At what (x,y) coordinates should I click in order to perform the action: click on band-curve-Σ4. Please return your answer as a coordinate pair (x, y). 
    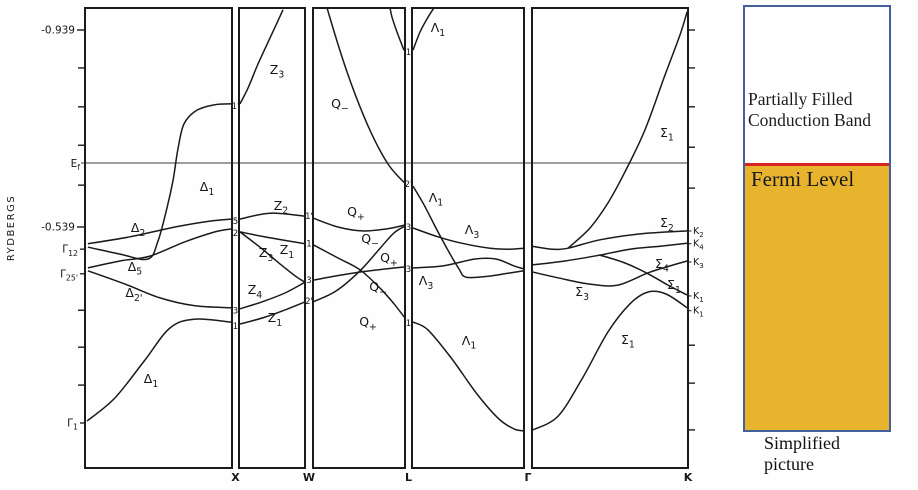
    Looking at the image, I should click on (609, 254).